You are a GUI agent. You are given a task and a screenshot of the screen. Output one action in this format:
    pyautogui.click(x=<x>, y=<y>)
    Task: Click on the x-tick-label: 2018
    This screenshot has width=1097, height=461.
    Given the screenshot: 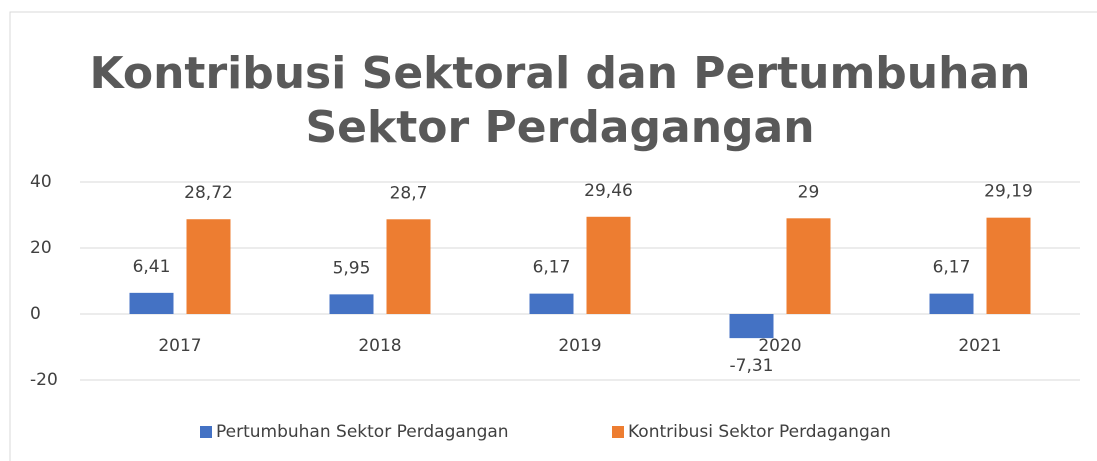 What is the action you would take?
    pyautogui.click(x=379, y=346)
    